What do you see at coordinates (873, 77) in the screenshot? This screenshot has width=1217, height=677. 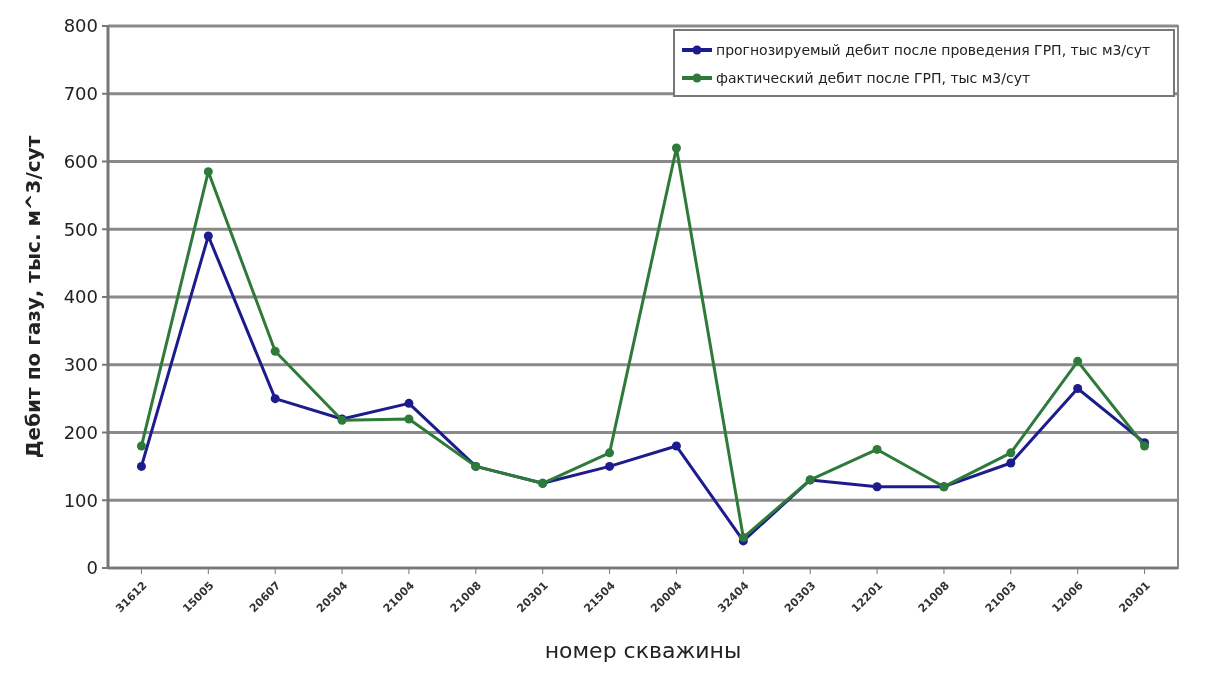 I see `legend-label: фактический дебит после ГРП, тыс м3/сут` at bounding box center [873, 77].